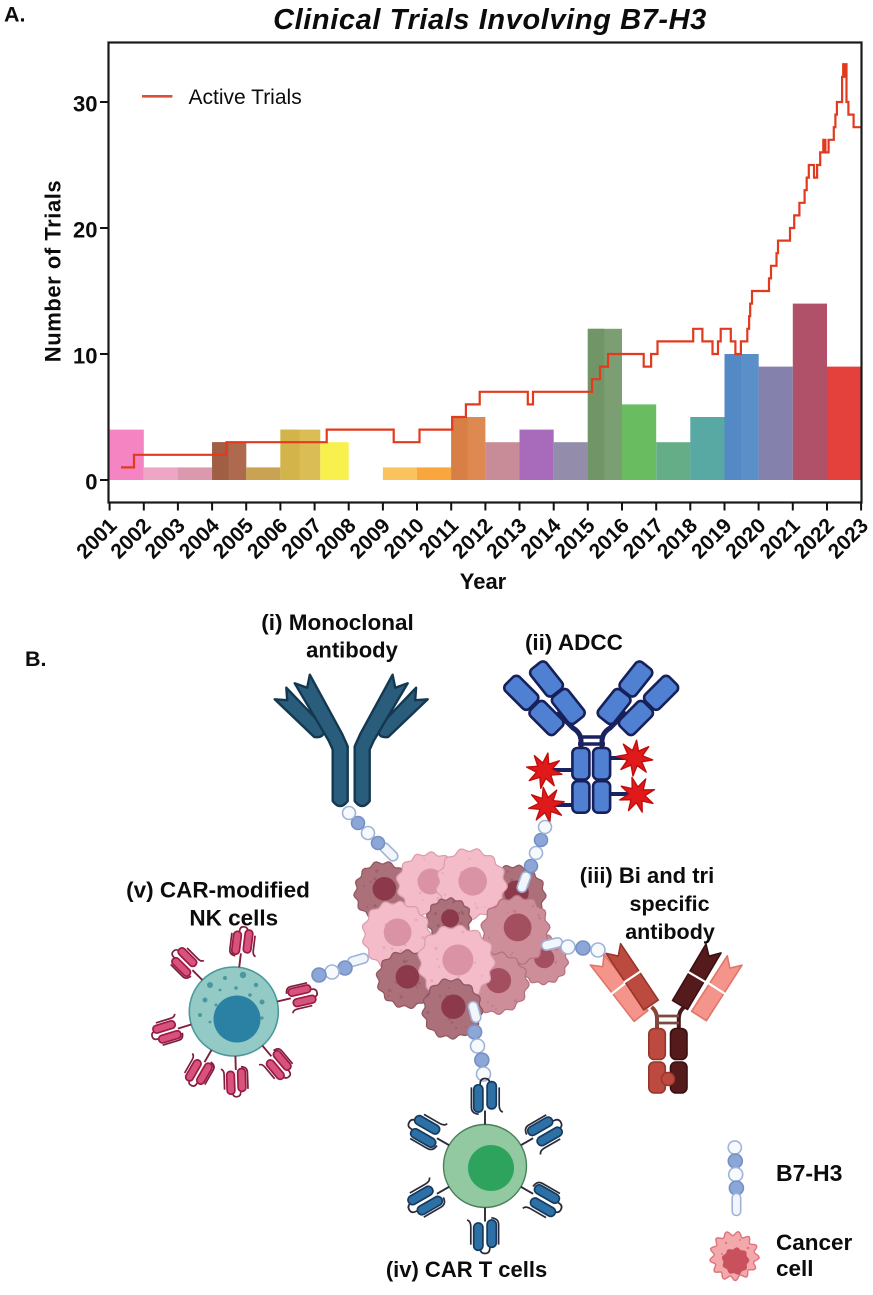 The width and height of the screenshot is (873, 1295). What do you see at coordinates (574, 642) in the screenshot?
I see `svg-text: (ii) ADCC` at bounding box center [574, 642].